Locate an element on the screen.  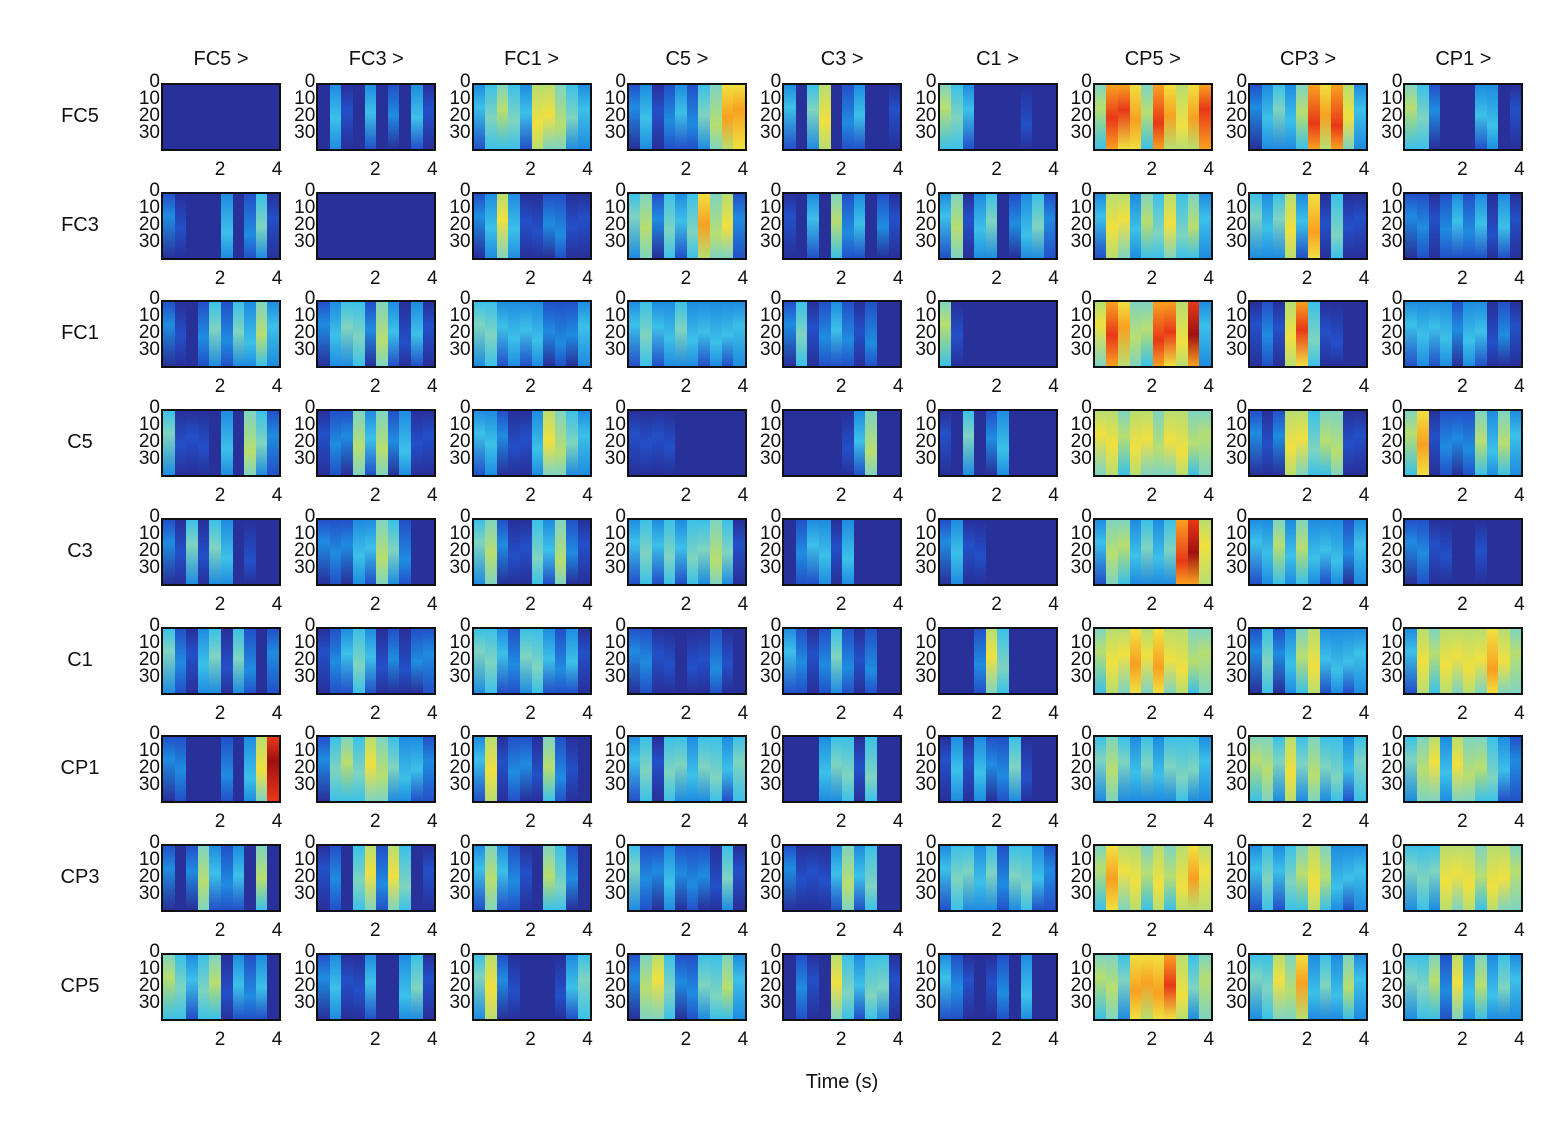
row-label: FC5 is located at coordinates (80, 116).